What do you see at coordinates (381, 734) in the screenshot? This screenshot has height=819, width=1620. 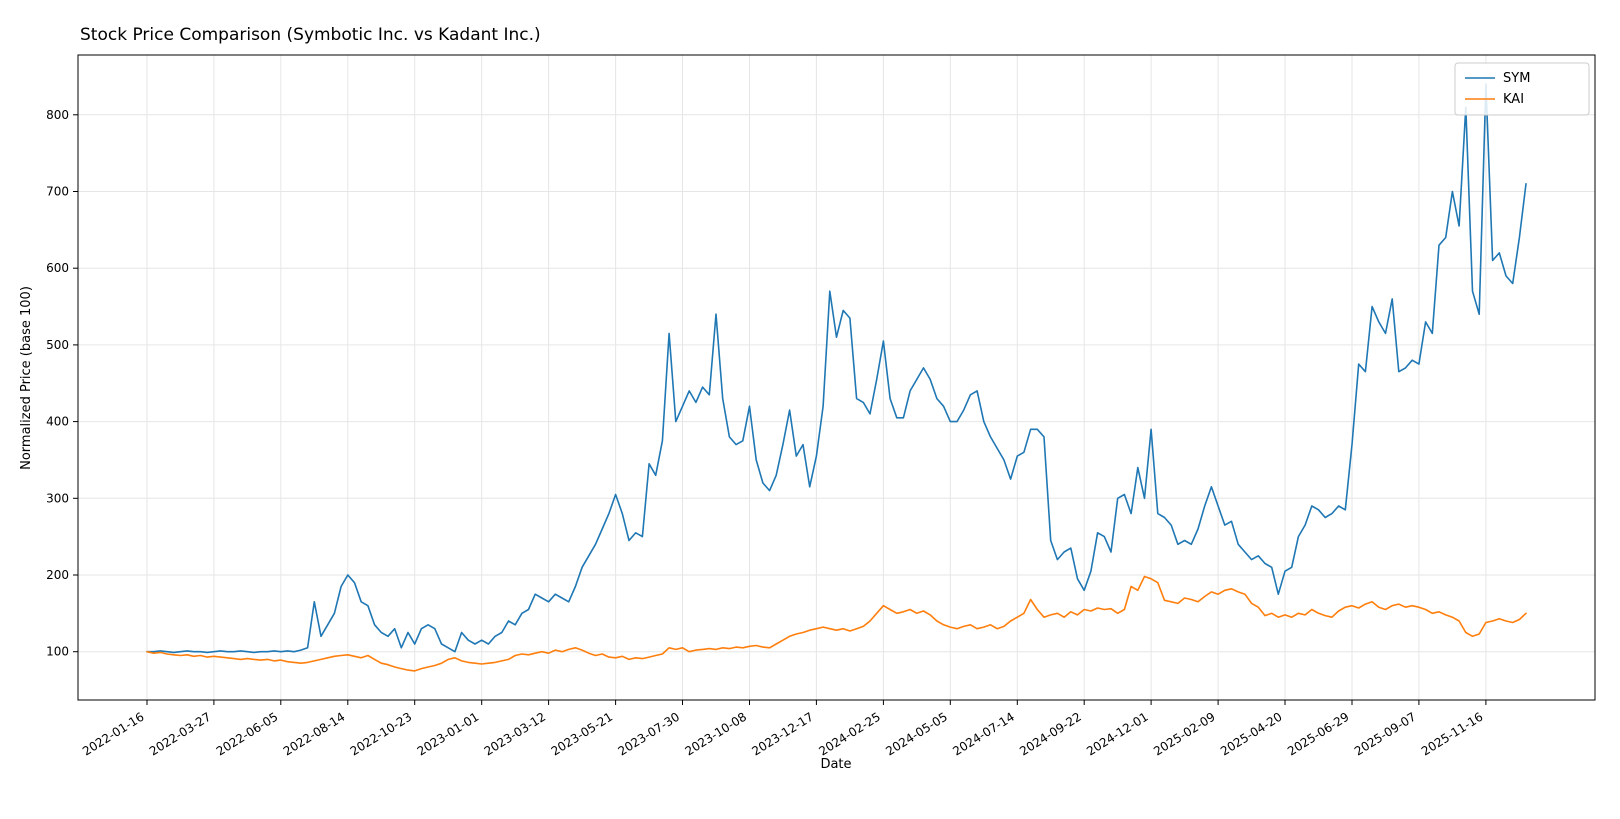 I see `x-tick-label: 2022-10-23` at bounding box center [381, 734].